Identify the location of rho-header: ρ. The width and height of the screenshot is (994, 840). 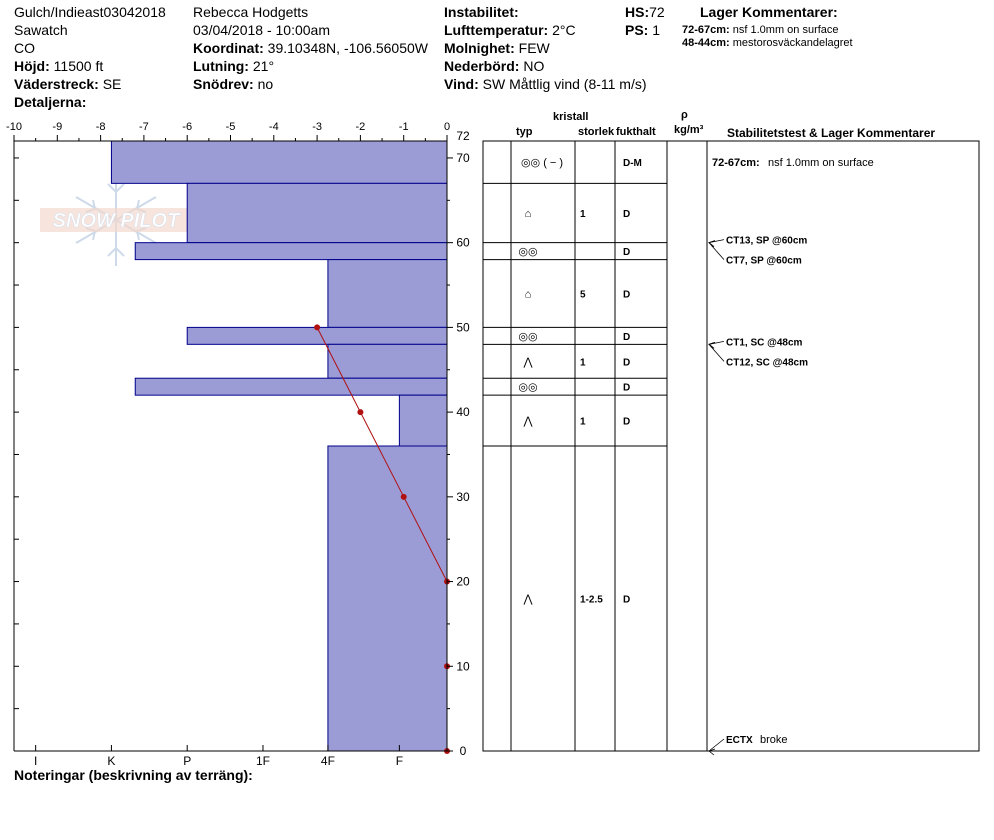
(684, 115).